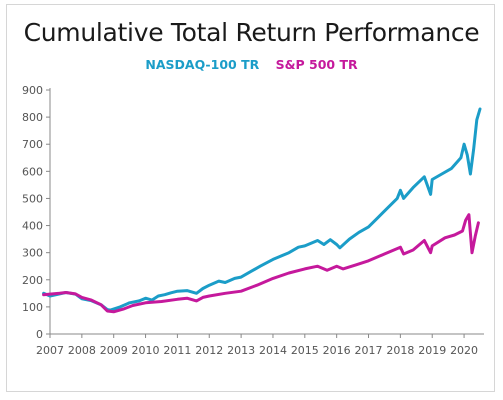 This screenshot has height=400, width=503. Describe the element at coordinates (32, 171) in the screenshot. I see `y-tick-label: 600` at that location.